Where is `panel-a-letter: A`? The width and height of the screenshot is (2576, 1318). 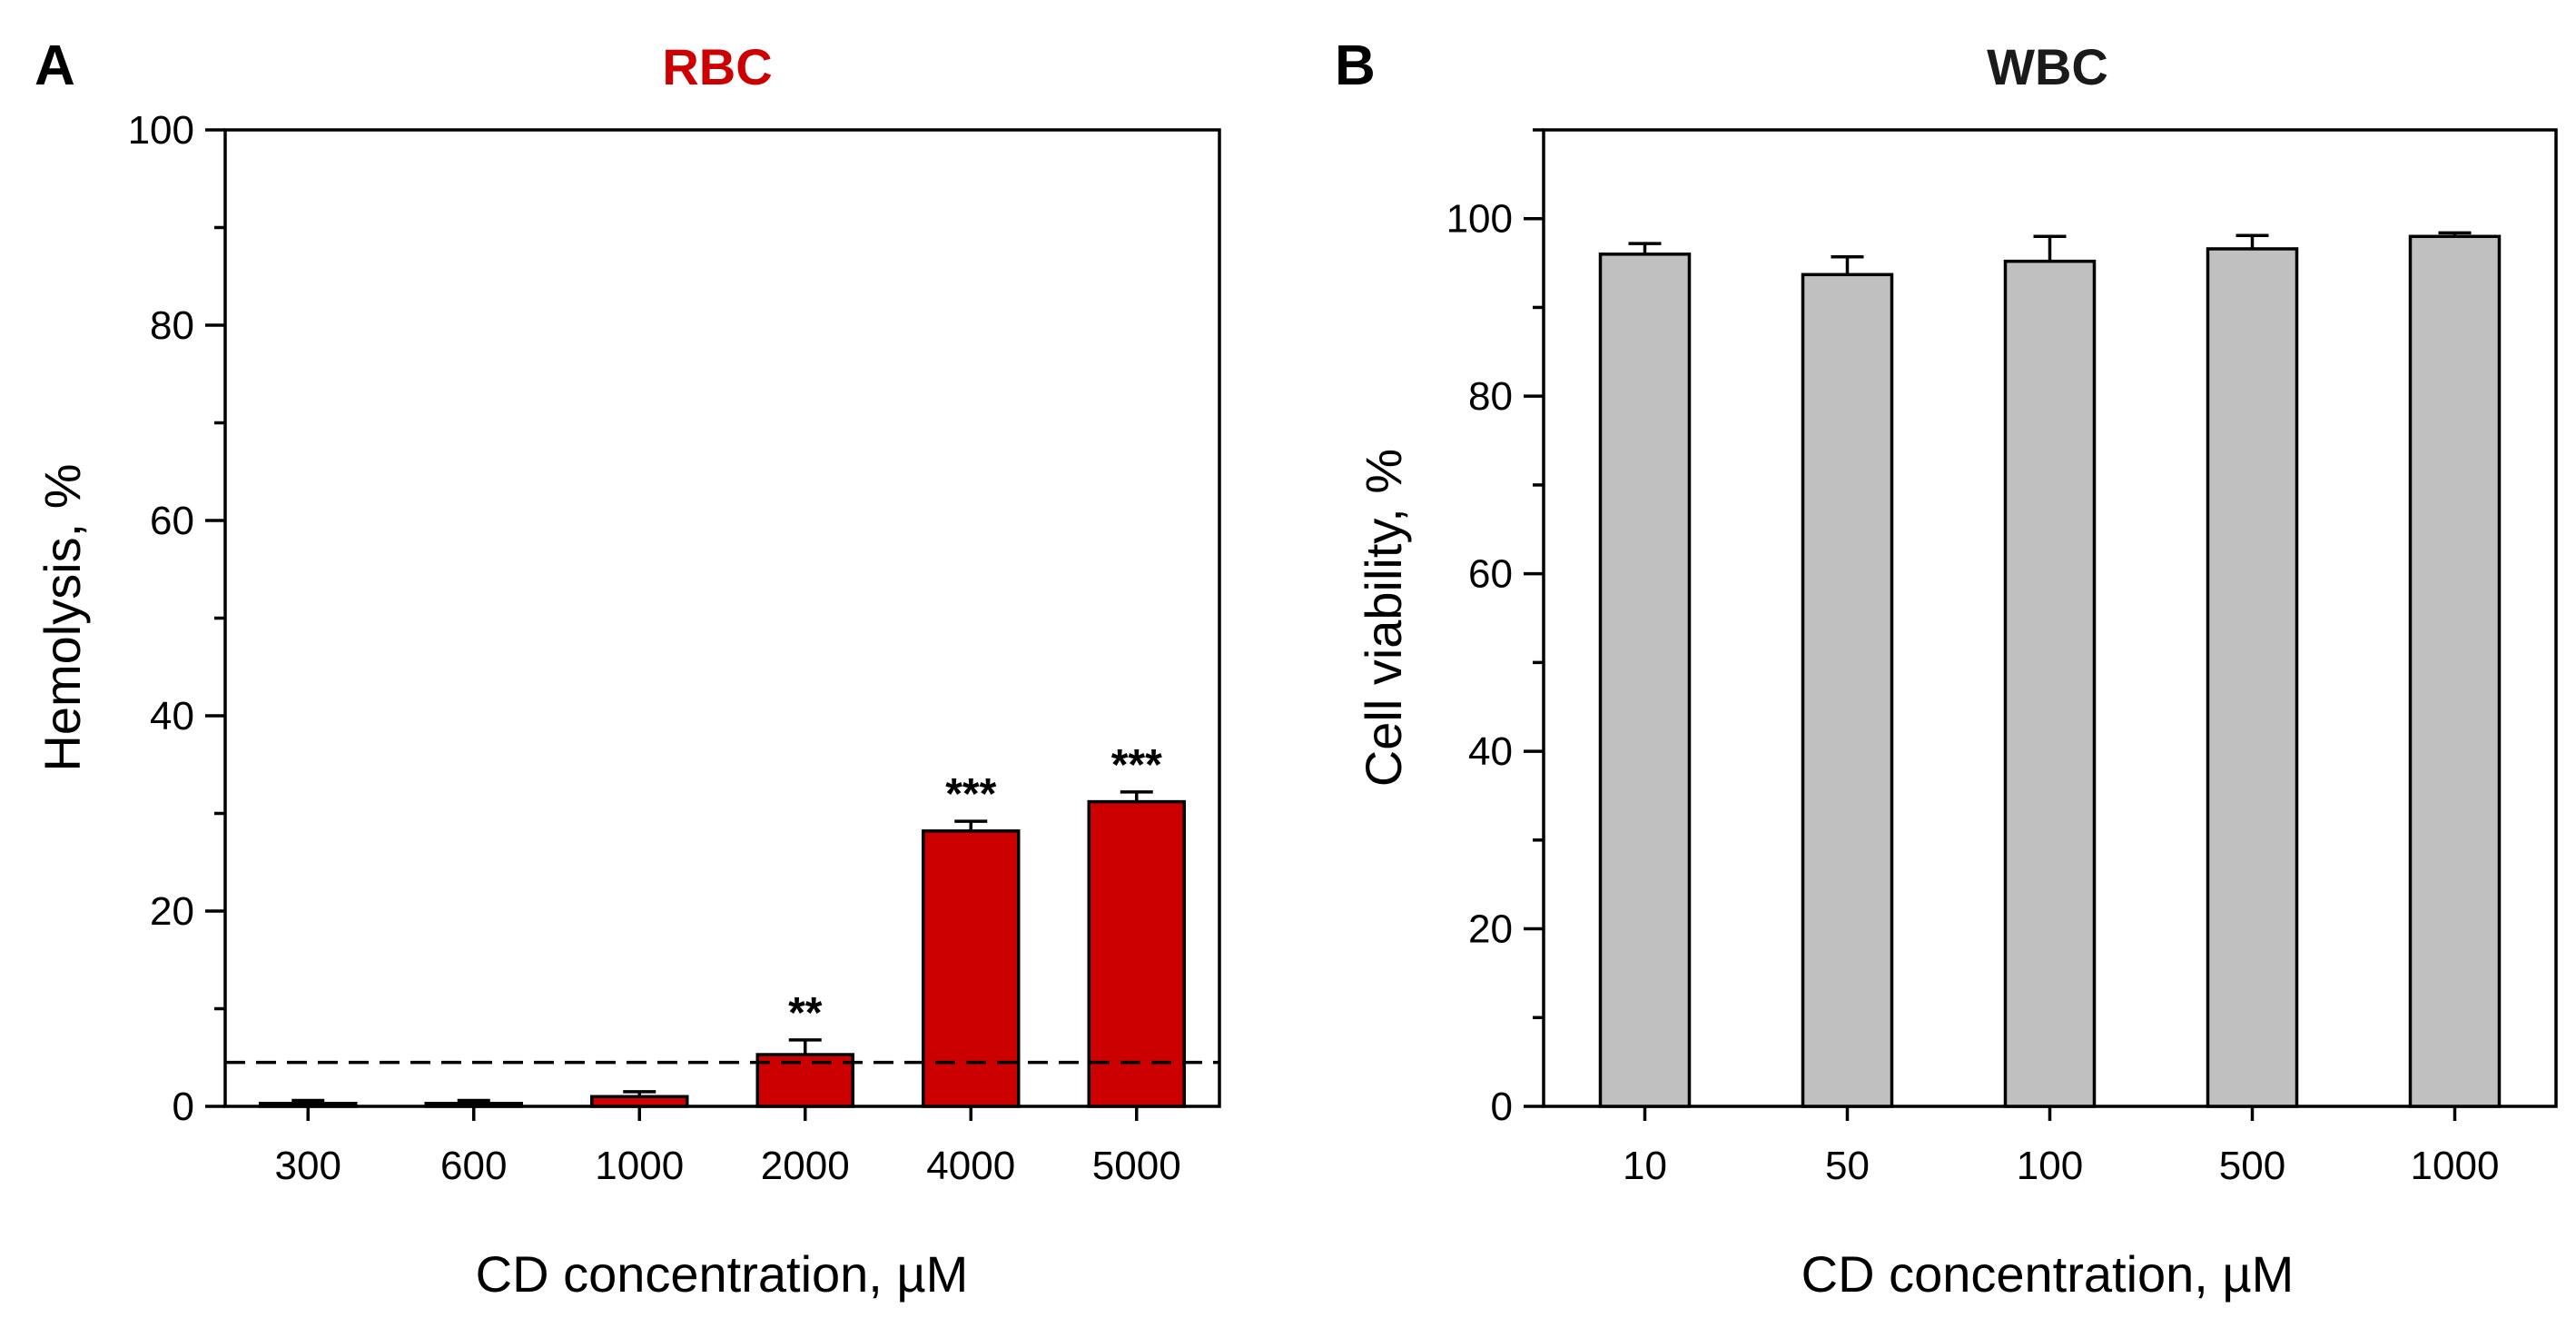
panel-a-letter: A is located at coordinates (55, 66).